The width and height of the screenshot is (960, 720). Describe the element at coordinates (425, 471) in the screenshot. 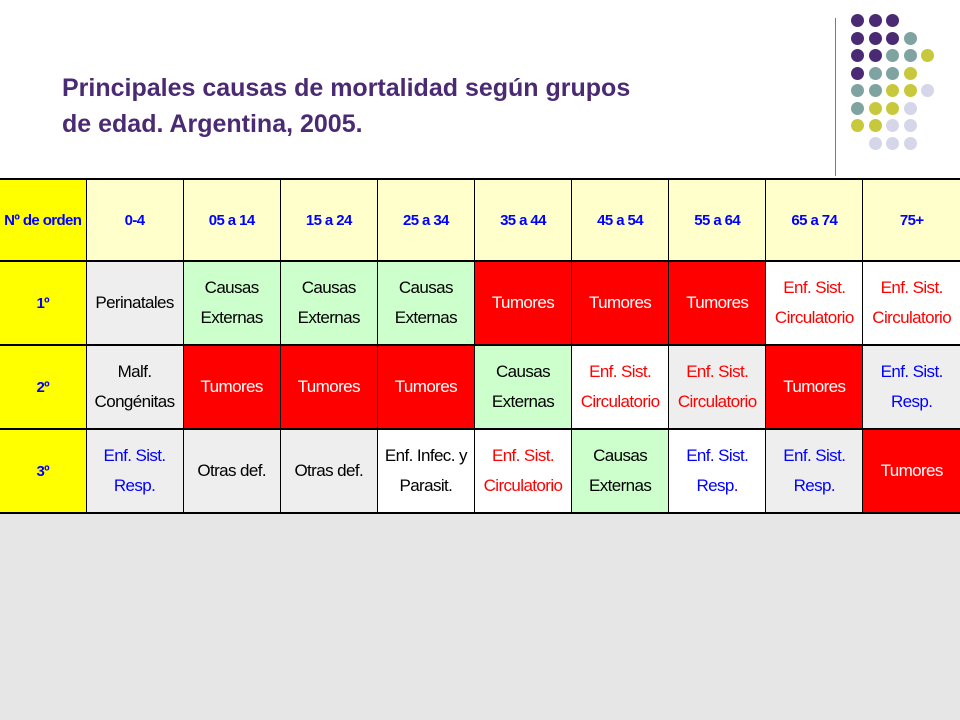

I see `cause-cell: Enf. Infec. y Parasit.` at that location.